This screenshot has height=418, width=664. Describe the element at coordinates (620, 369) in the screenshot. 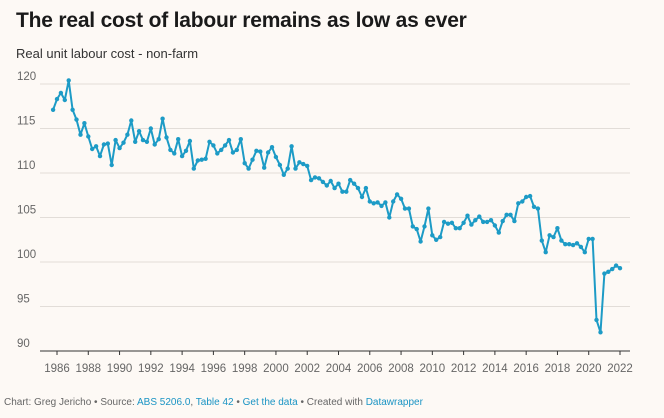

I see `x-tick-label-2022: 2022` at that location.